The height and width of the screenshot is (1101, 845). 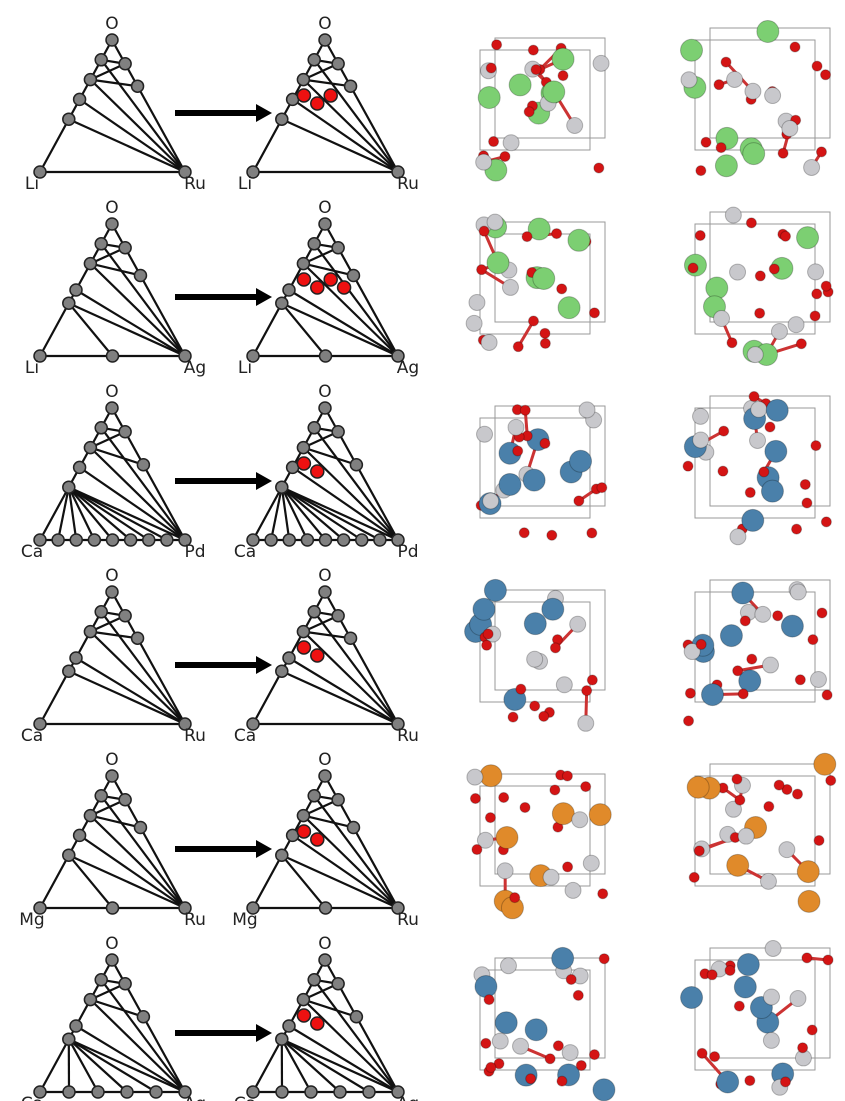 I want to click on element-label: Ru, so click(x=195, y=184).